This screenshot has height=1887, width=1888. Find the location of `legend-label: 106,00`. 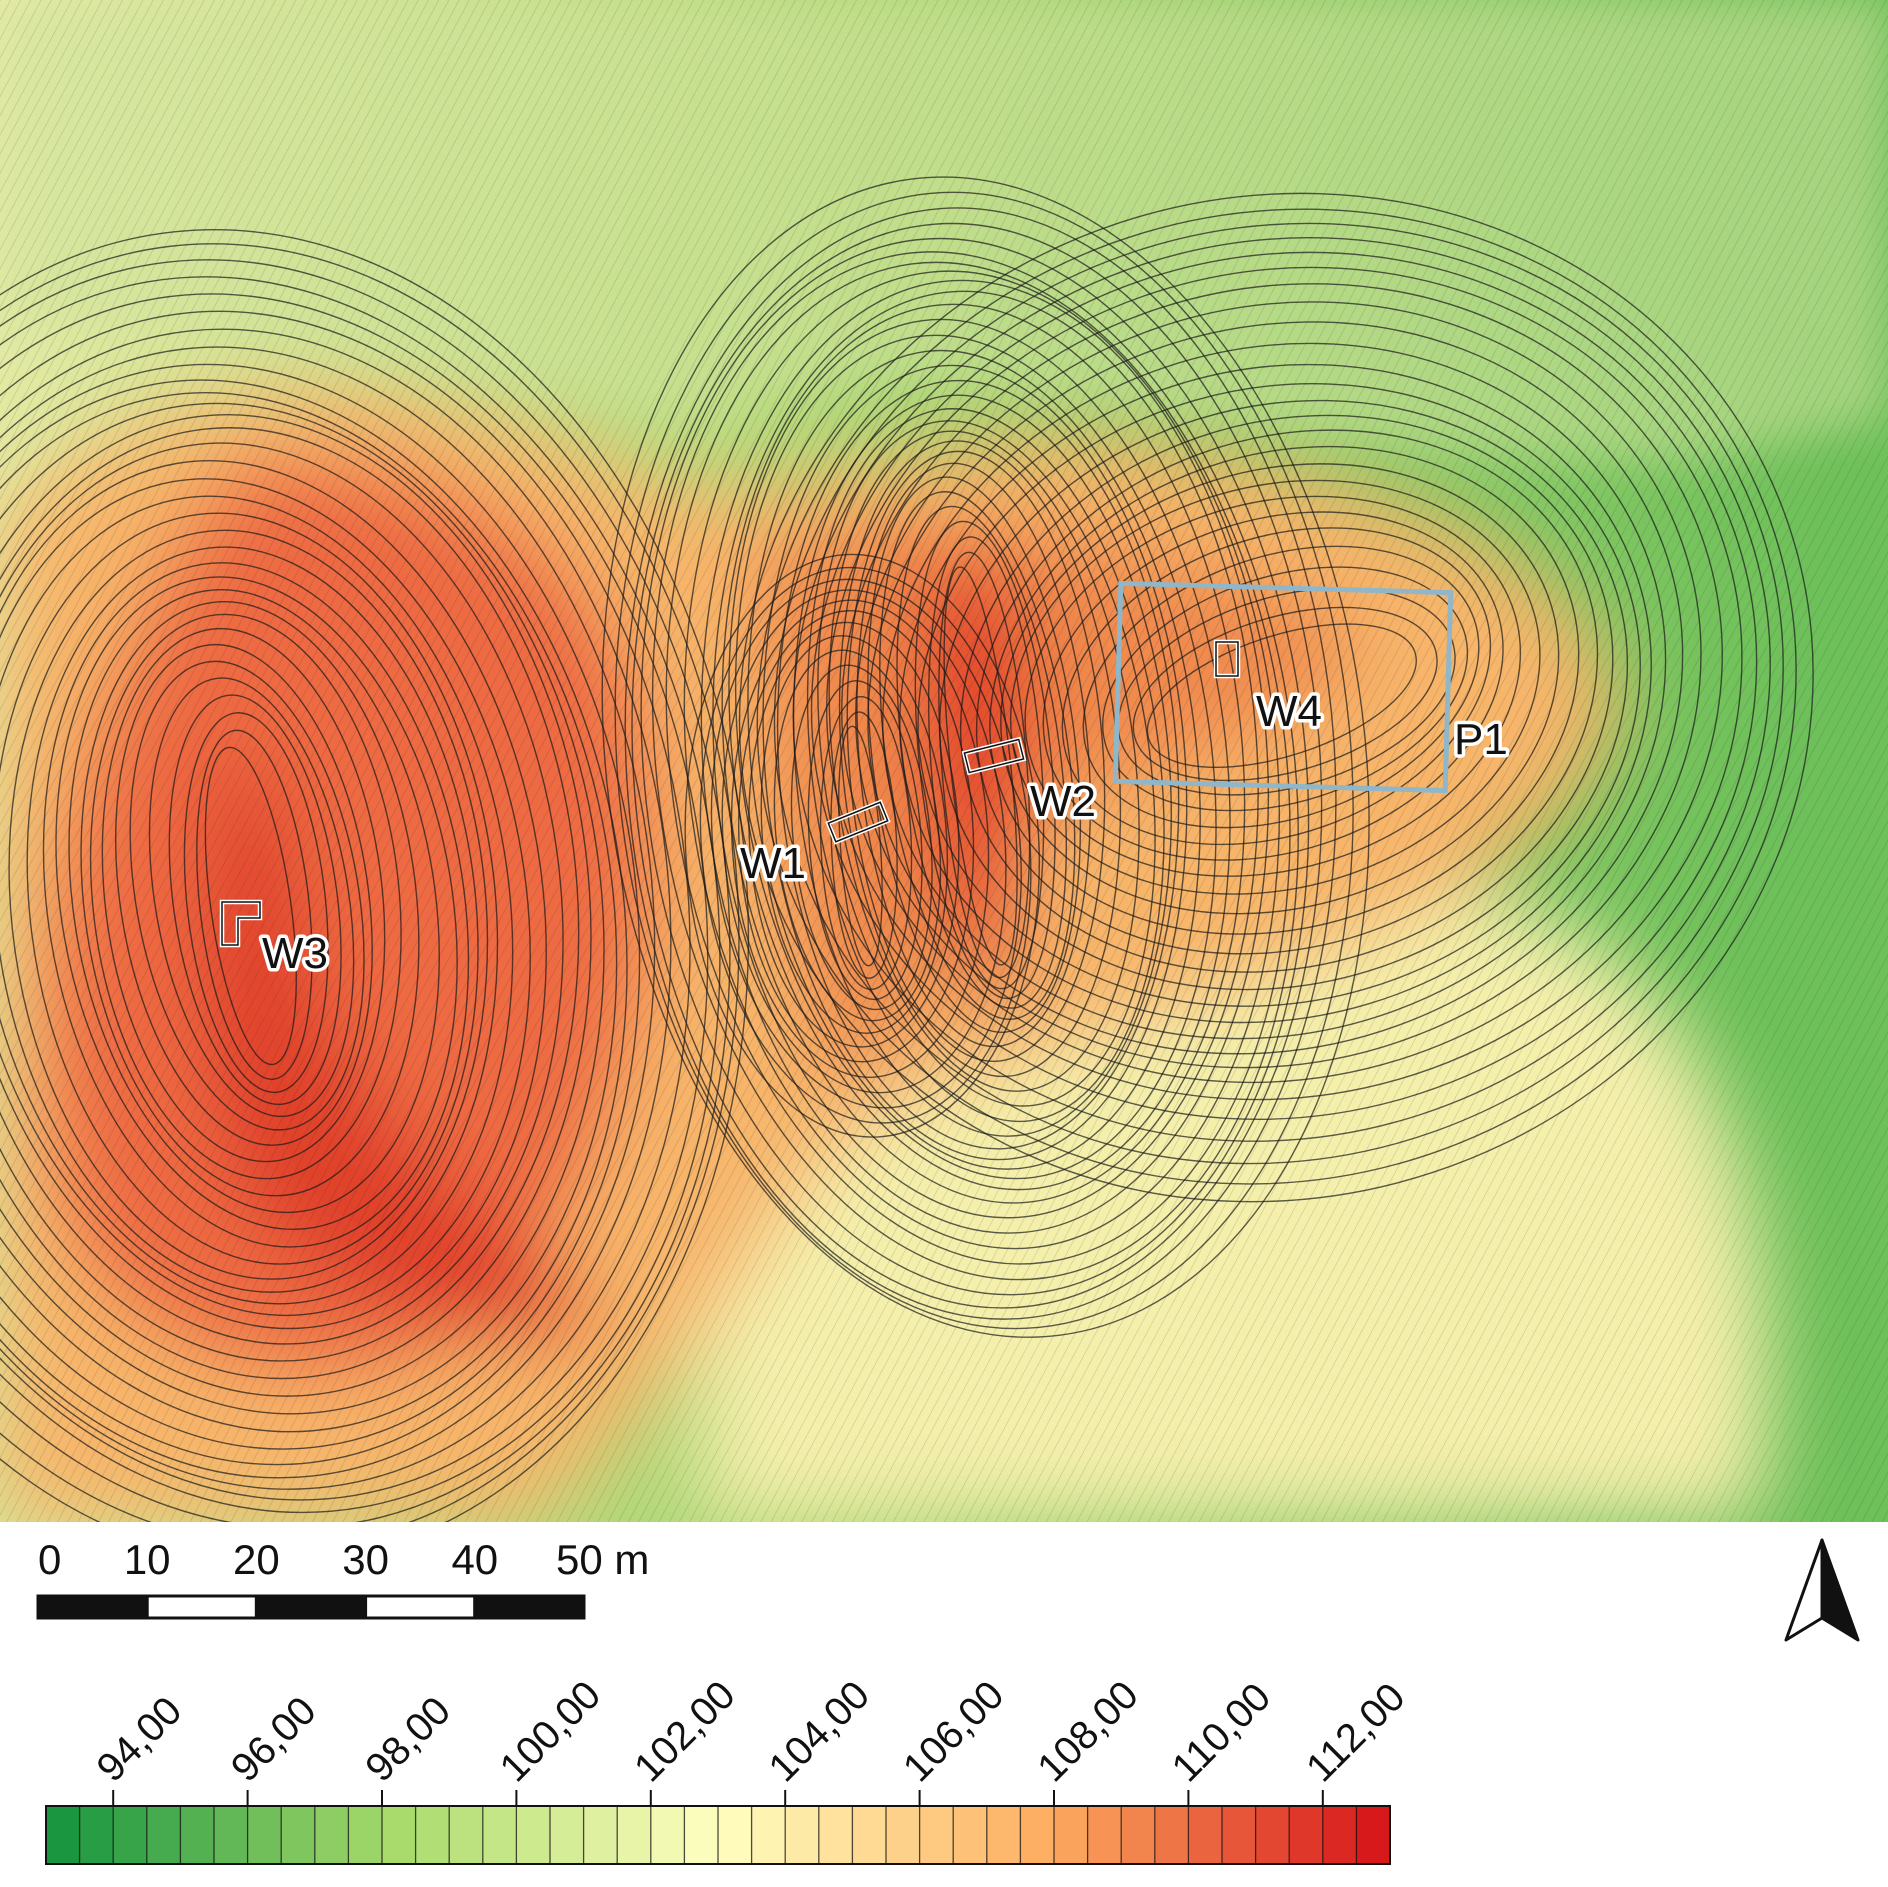

legend-label: 106,00 is located at coordinates (954, 1732).